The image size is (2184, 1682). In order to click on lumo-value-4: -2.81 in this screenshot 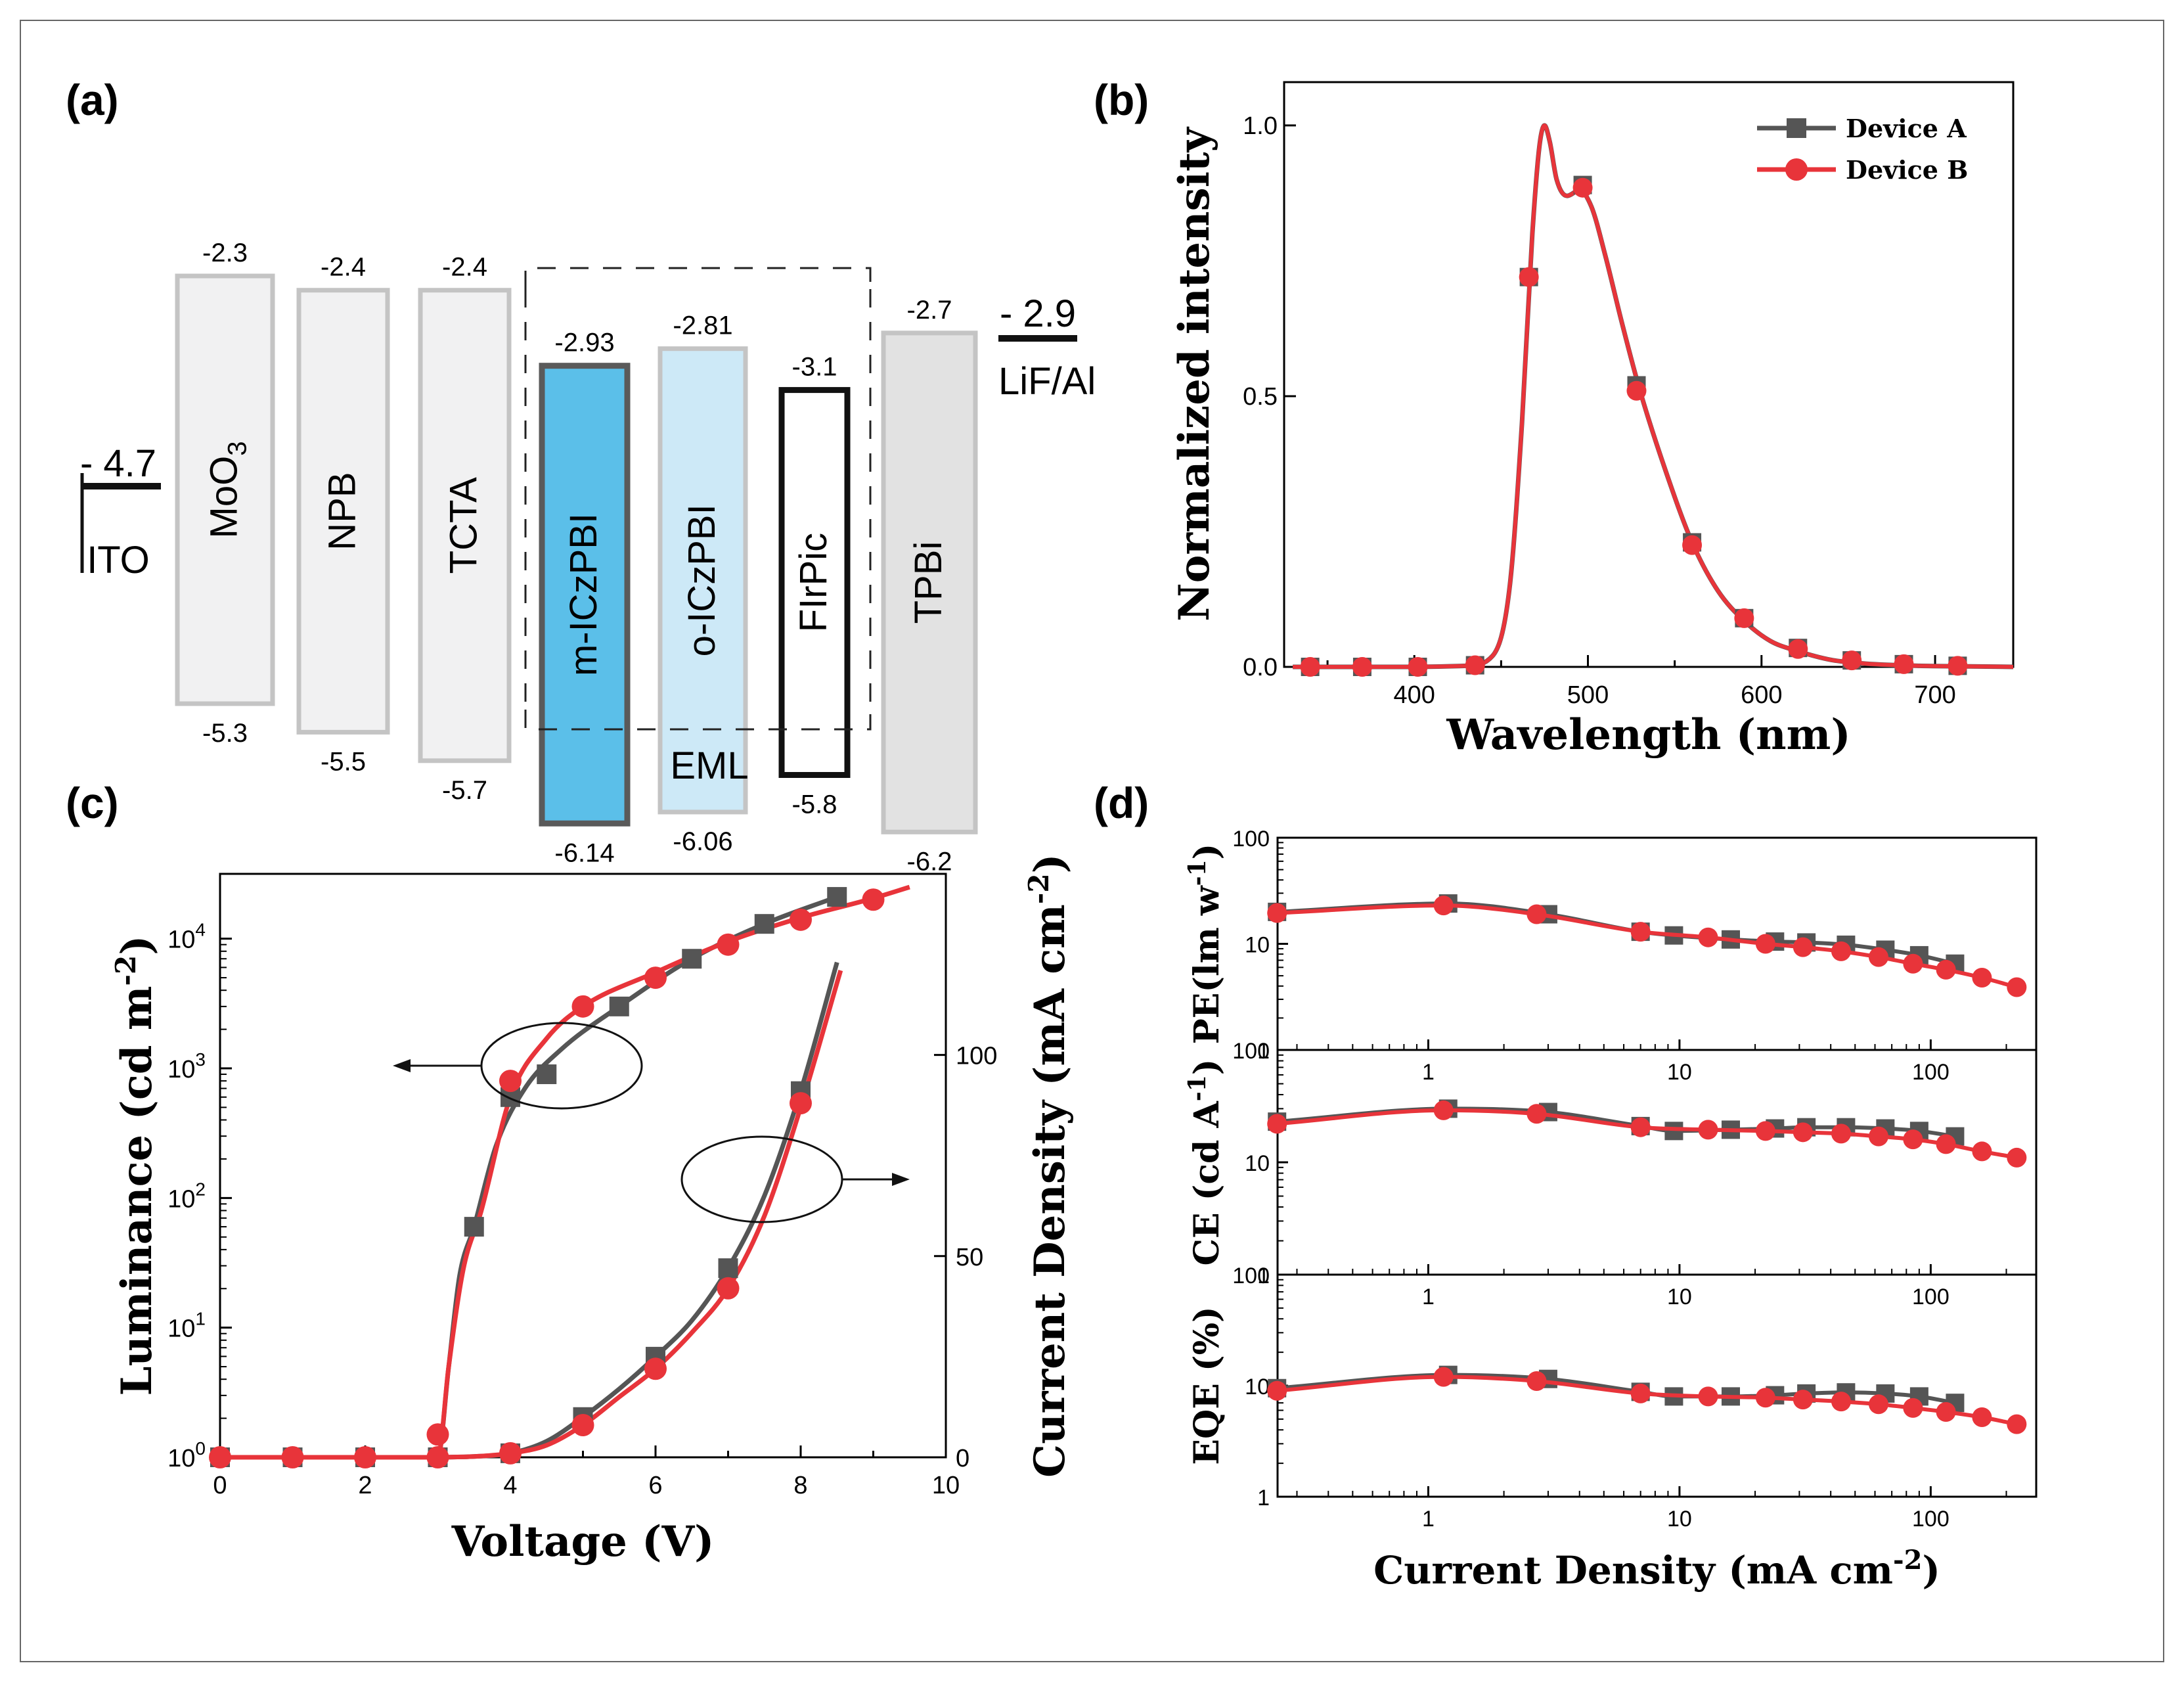, I will do `click(702, 325)`.